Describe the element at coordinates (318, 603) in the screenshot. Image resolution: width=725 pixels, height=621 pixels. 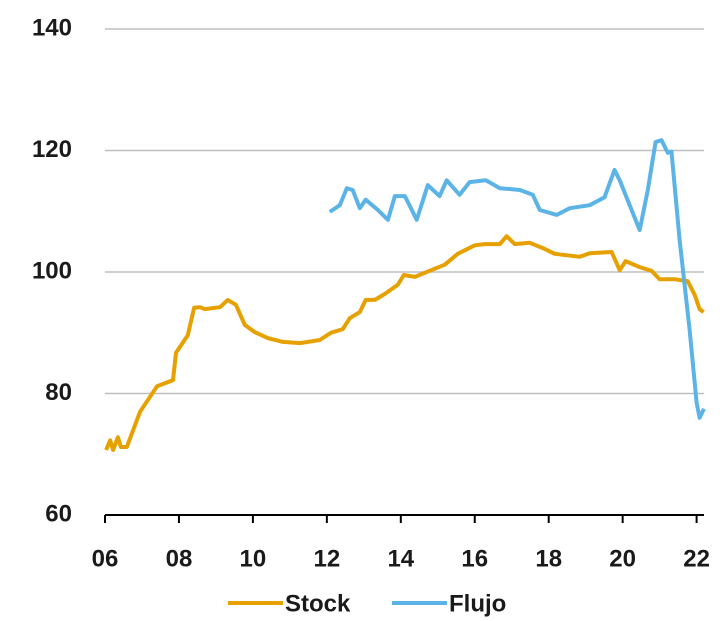
I see `legend-label: Stock` at that location.